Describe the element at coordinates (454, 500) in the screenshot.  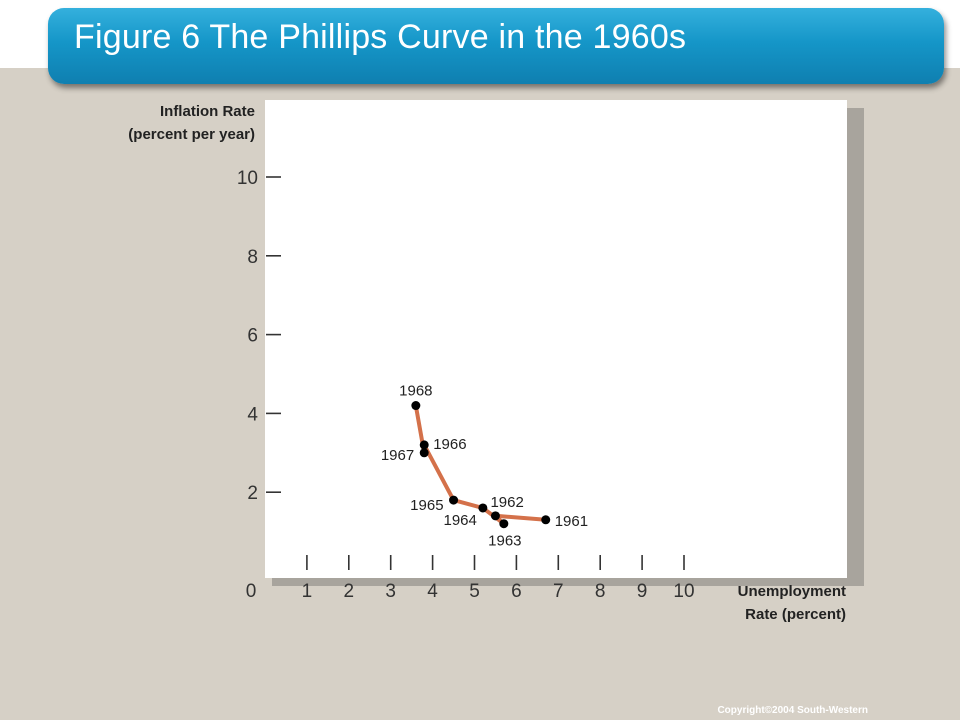
I see `data-point-1965` at that location.